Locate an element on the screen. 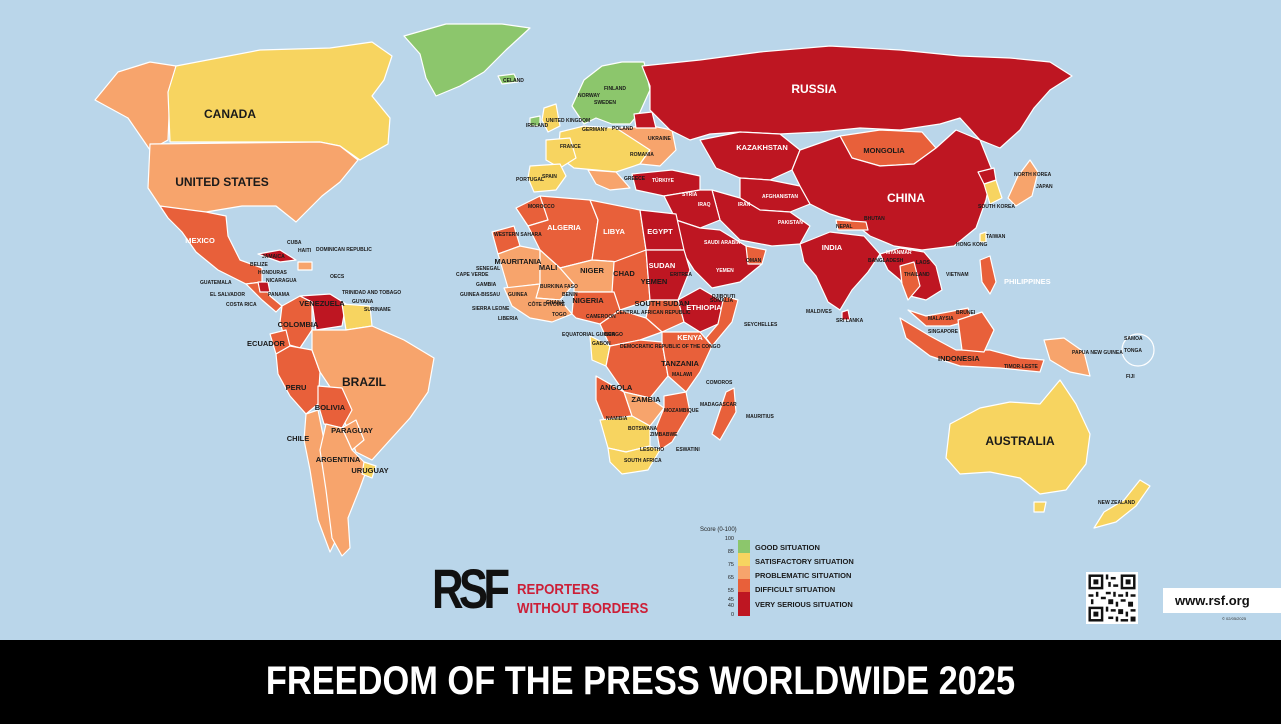 Image resolution: width=1281 pixels, height=724 pixels. country-japan is located at coordinates (1023, 183).